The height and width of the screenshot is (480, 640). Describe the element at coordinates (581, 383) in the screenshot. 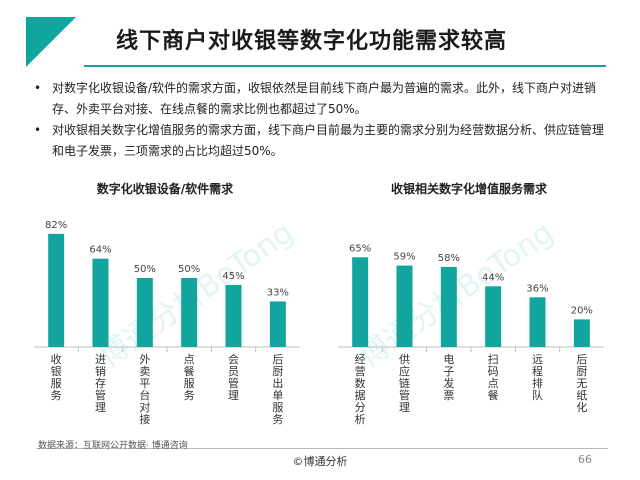

I see `category-label: 后厨无纸化` at that location.